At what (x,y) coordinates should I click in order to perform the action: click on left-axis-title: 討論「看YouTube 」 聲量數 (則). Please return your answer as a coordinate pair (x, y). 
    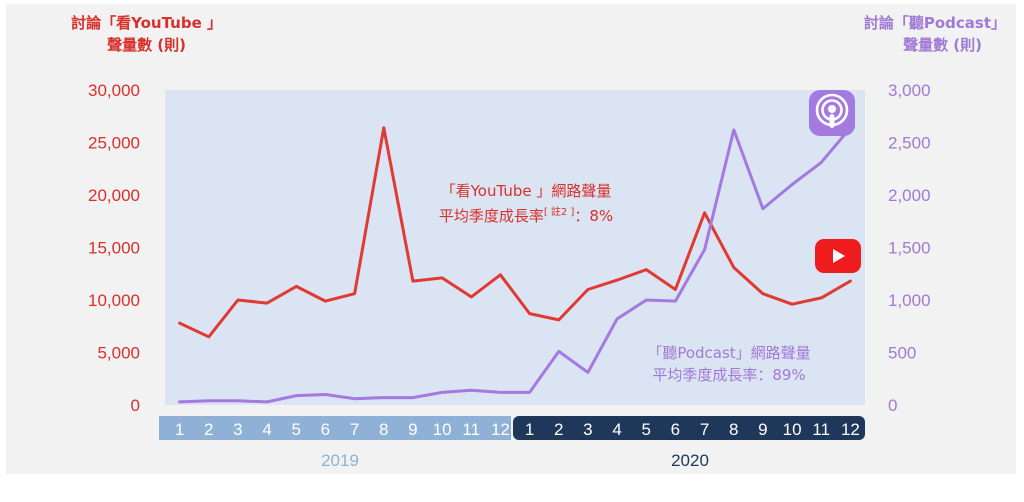
    Looking at the image, I should click on (117, 34).